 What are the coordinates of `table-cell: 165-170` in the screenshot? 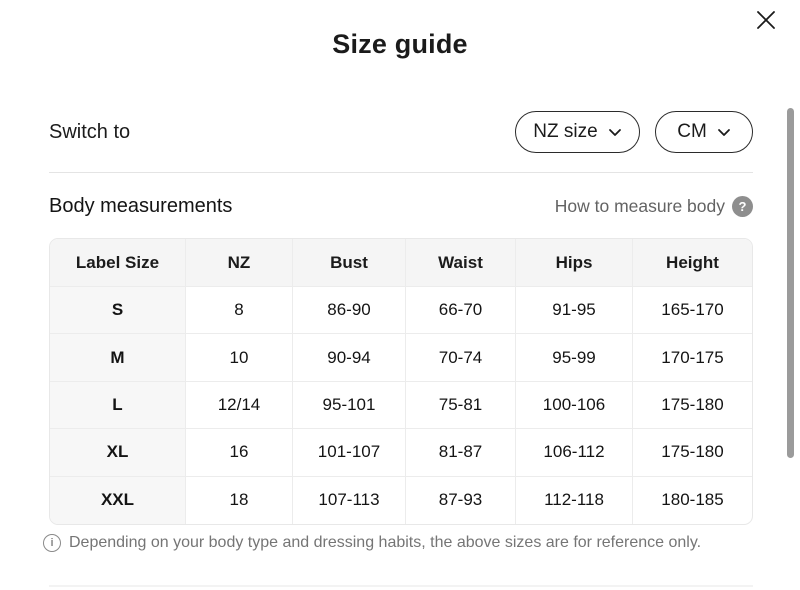 It's located at (692, 311).